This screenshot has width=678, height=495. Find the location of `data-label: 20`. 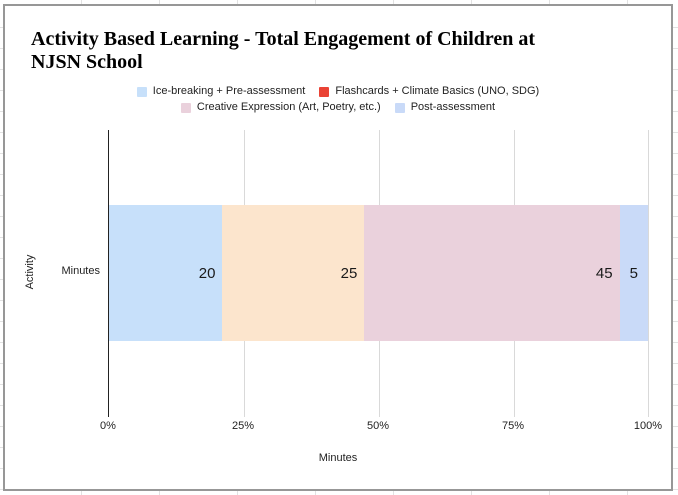

data-label: 20 is located at coordinates (207, 273).